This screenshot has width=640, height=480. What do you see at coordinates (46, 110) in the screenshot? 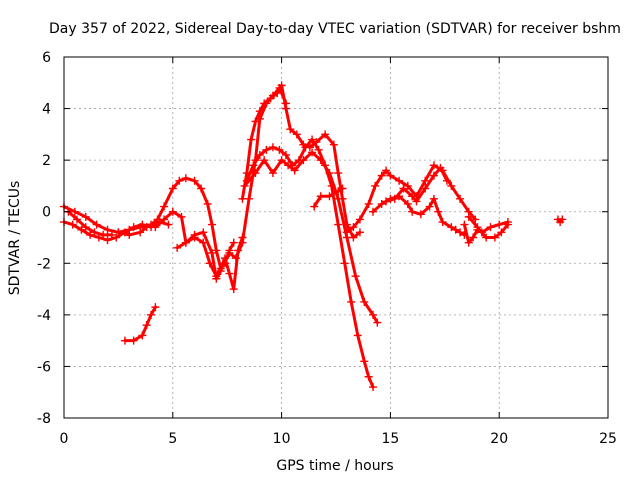
I see `y-tick-label: 4` at bounding box center [46, 110].